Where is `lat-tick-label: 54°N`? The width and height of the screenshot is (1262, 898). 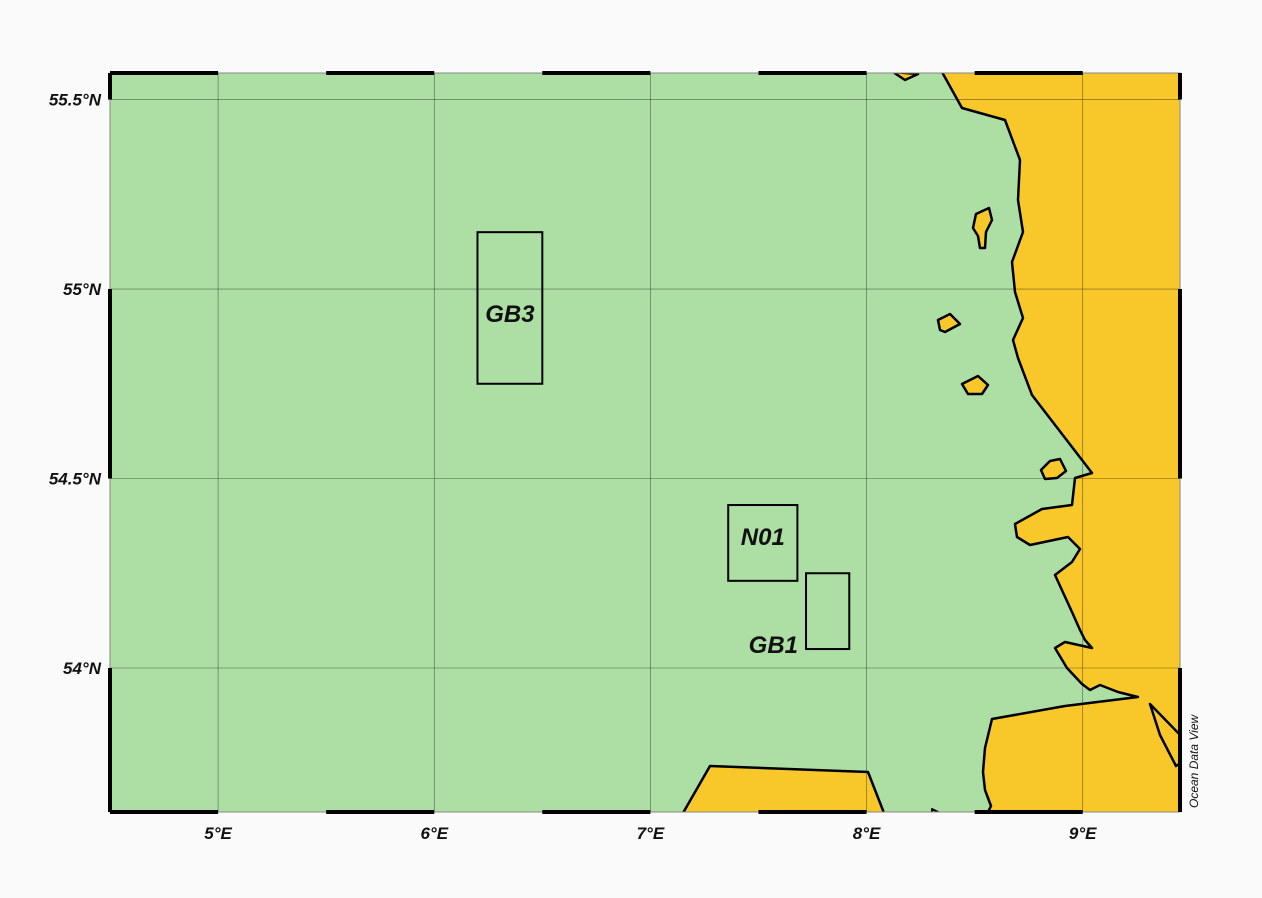 lat-tick-label: 54°N is located at coordinates (82, 668).